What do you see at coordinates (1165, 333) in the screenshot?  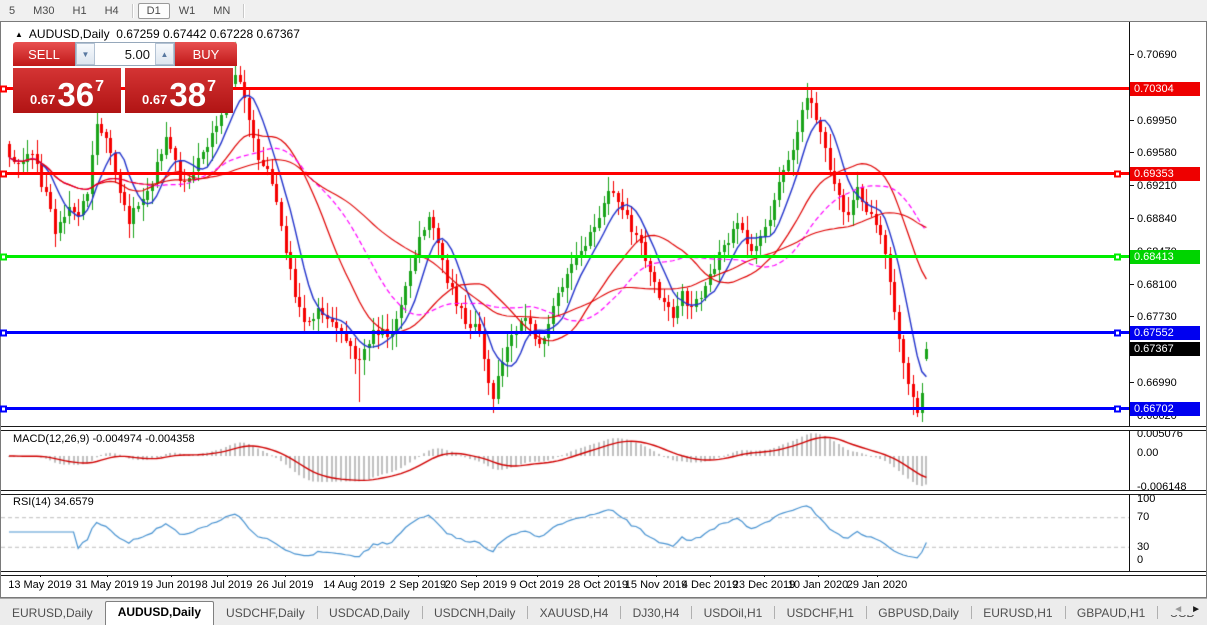 I see `price-level-label: 0.67552` at bounding box center [1165, 333].